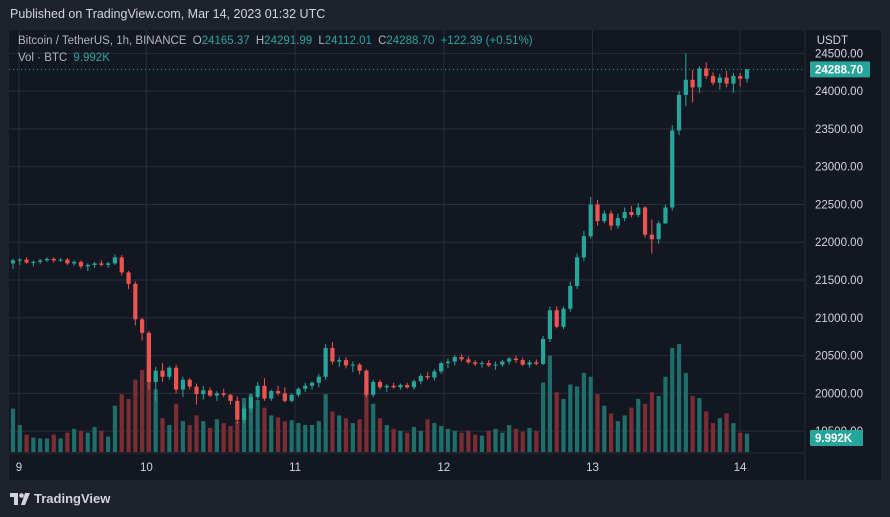  Describe the element at coordinates (839, 54) in the screenshot. I see `price-tick-label: 24500.00` at that location.